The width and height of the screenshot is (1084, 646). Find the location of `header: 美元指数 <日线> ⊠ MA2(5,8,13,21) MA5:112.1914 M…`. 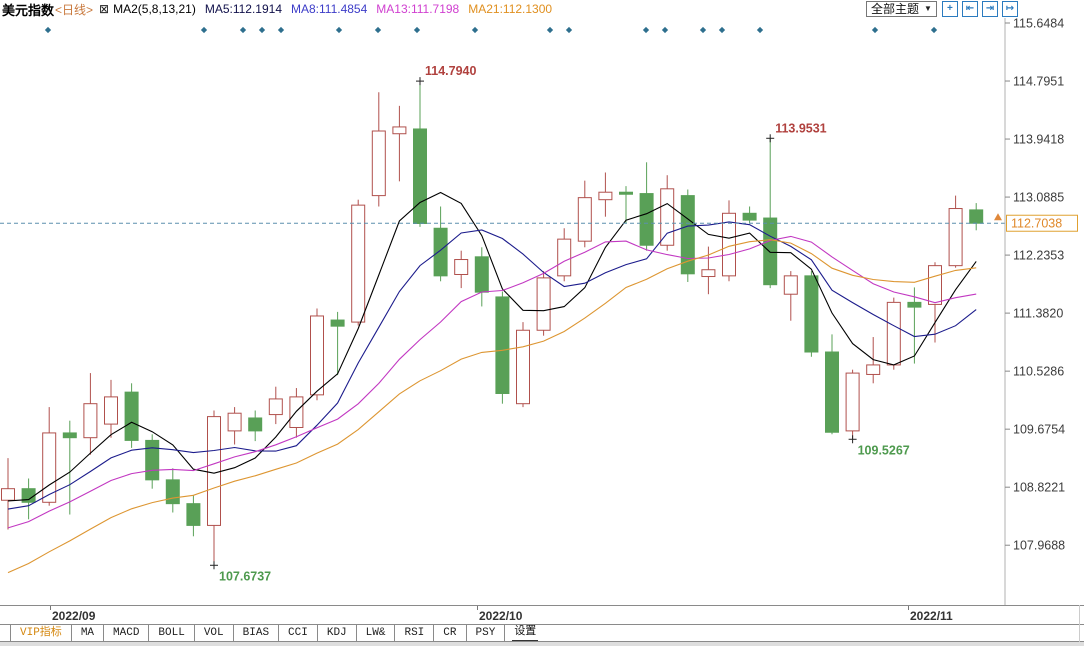

header: 美元指数 <日线> ⊠ MA2(5,8,13,21) MA5:112.1914 M… is located at coordinates (542, 9).